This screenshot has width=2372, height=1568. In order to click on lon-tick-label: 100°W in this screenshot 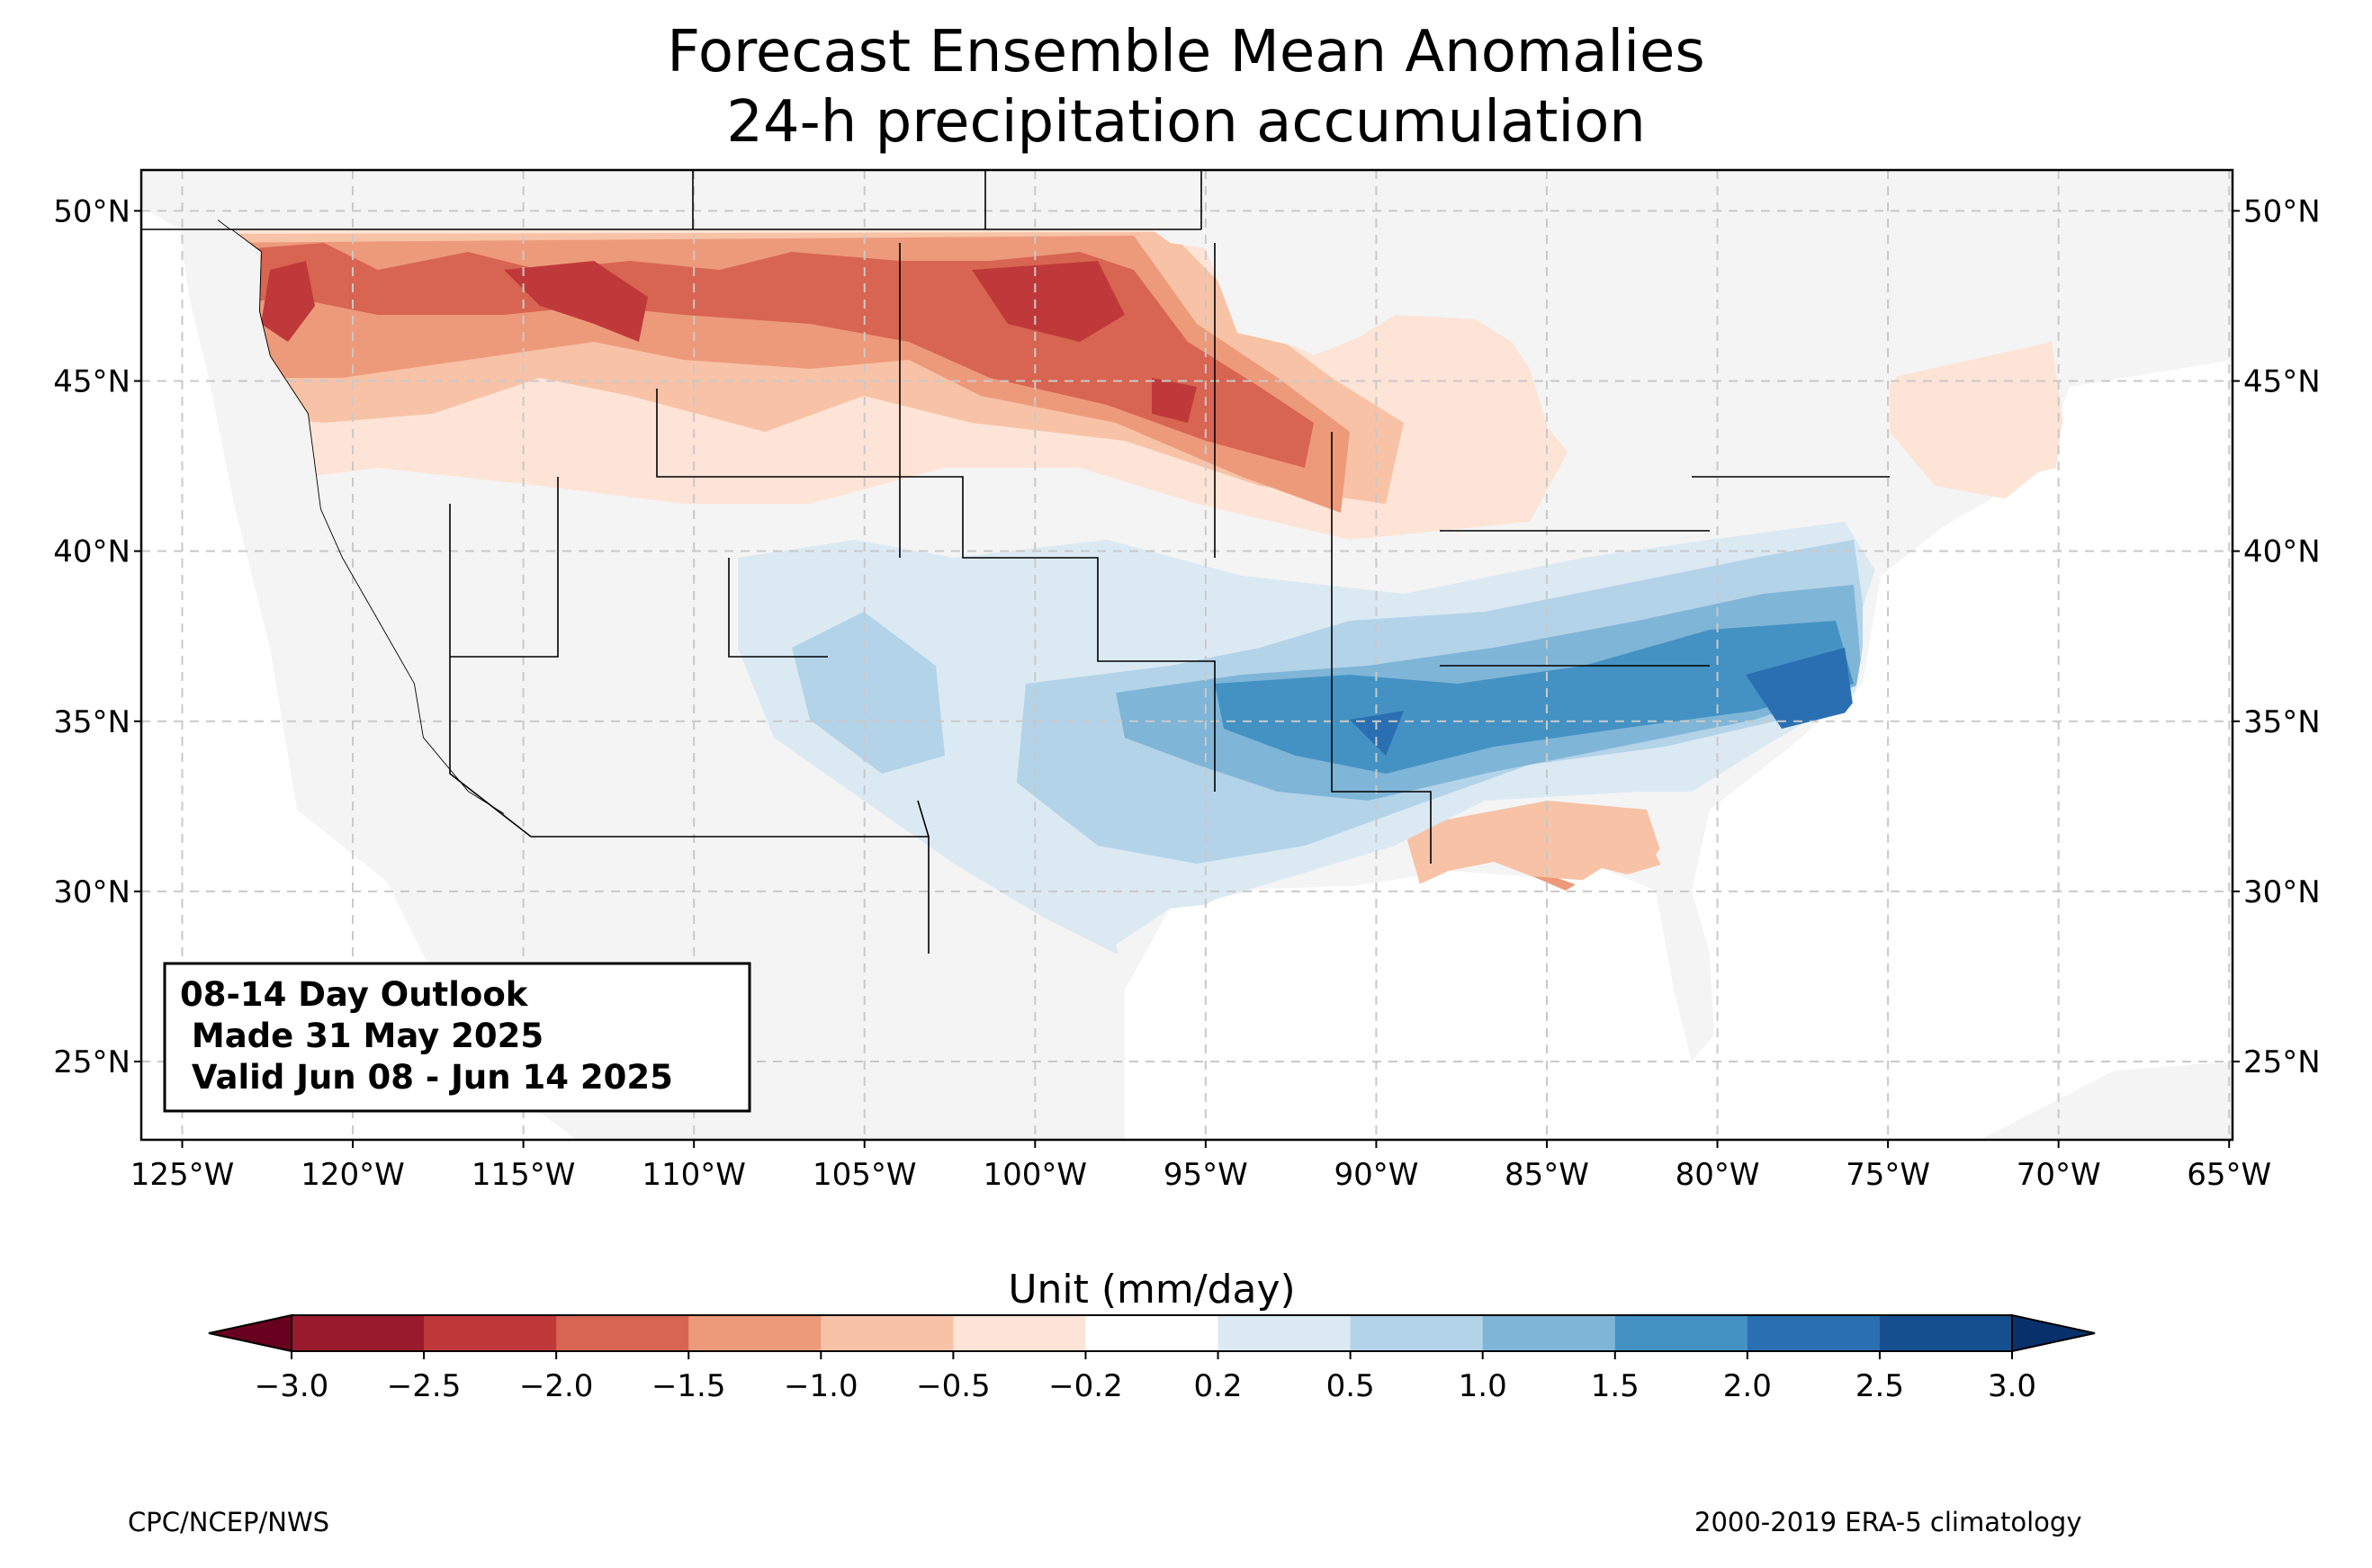, I will do `click(1036, 1175)`.